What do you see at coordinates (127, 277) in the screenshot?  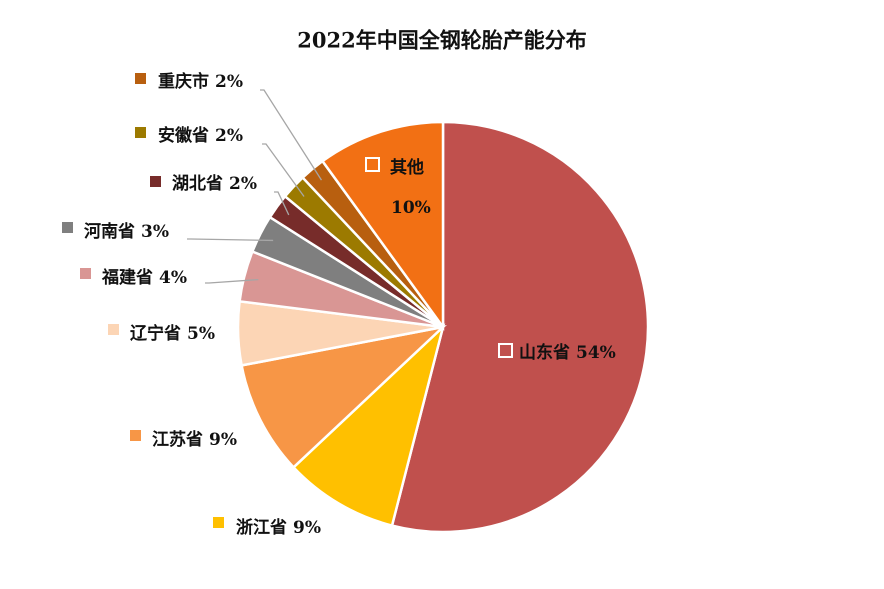 I see `category-label: 福建省` at bounding box center [127, 277].